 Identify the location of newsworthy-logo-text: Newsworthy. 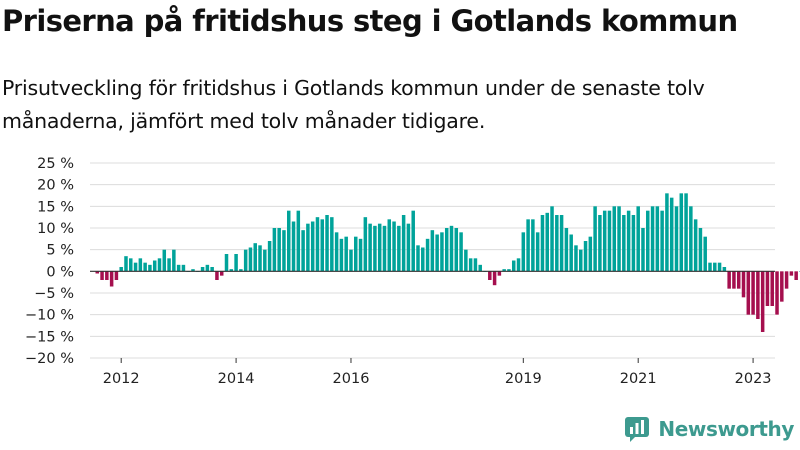
(726, 429).